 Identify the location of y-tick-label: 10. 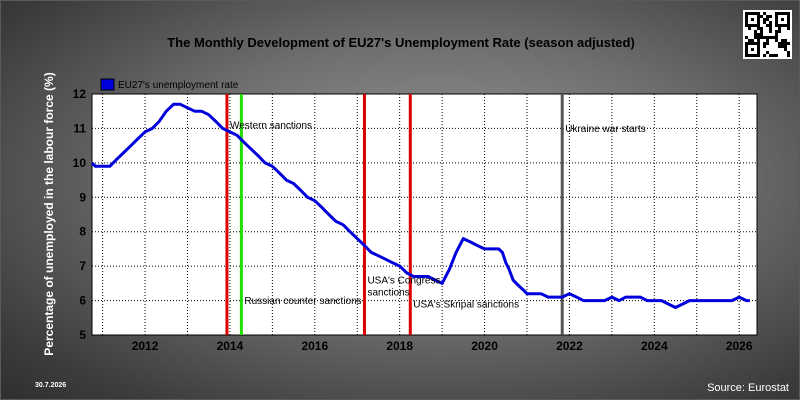
(80, 163).